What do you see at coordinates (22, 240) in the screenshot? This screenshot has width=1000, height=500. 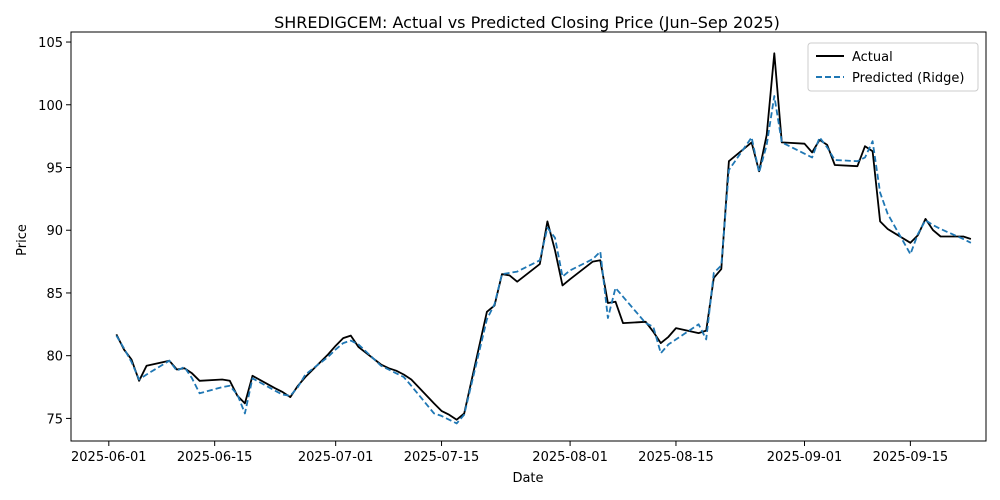 I see `y-axis-label: Price` at bounding box center [22, 240].